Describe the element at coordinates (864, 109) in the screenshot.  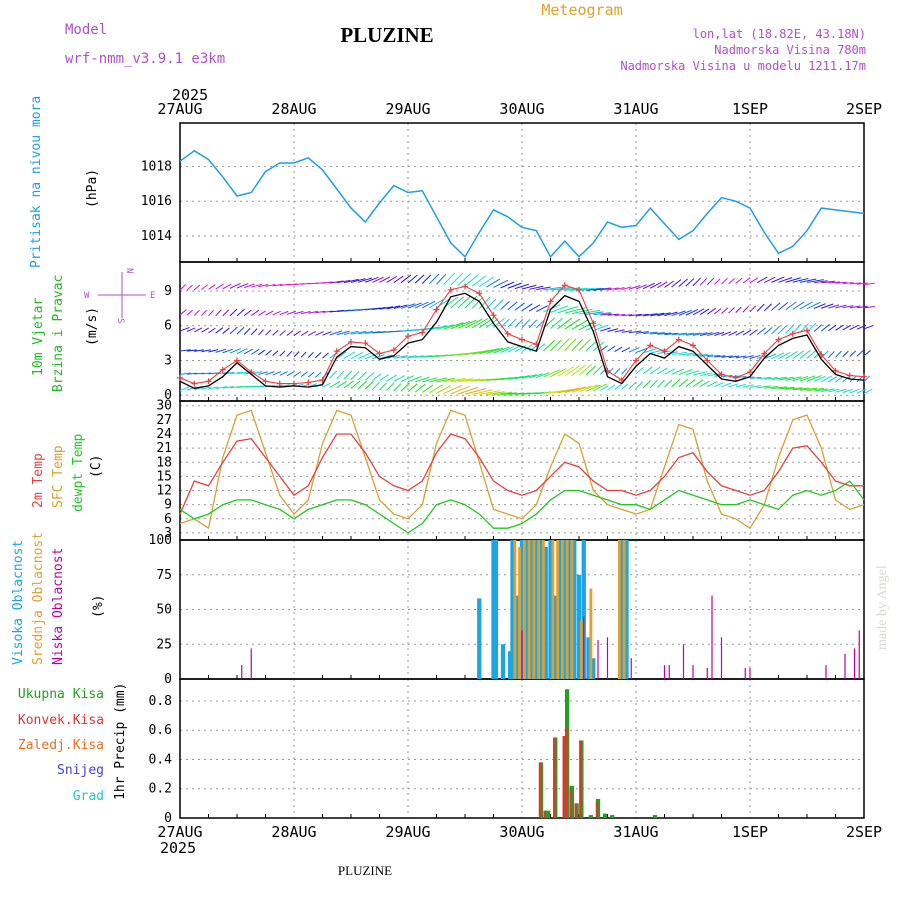
I see `x-tick-label-top: 2SEP` at that location.